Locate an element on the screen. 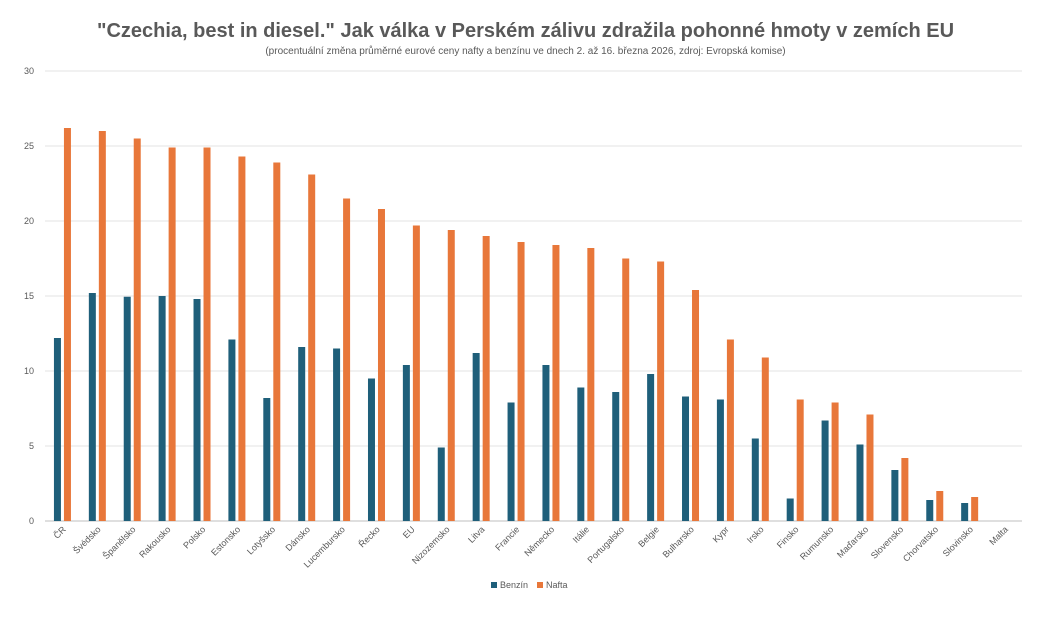 The image size is (1051, 626). x-tick-label: Chorvatsko is located at coordinates (920, 543).